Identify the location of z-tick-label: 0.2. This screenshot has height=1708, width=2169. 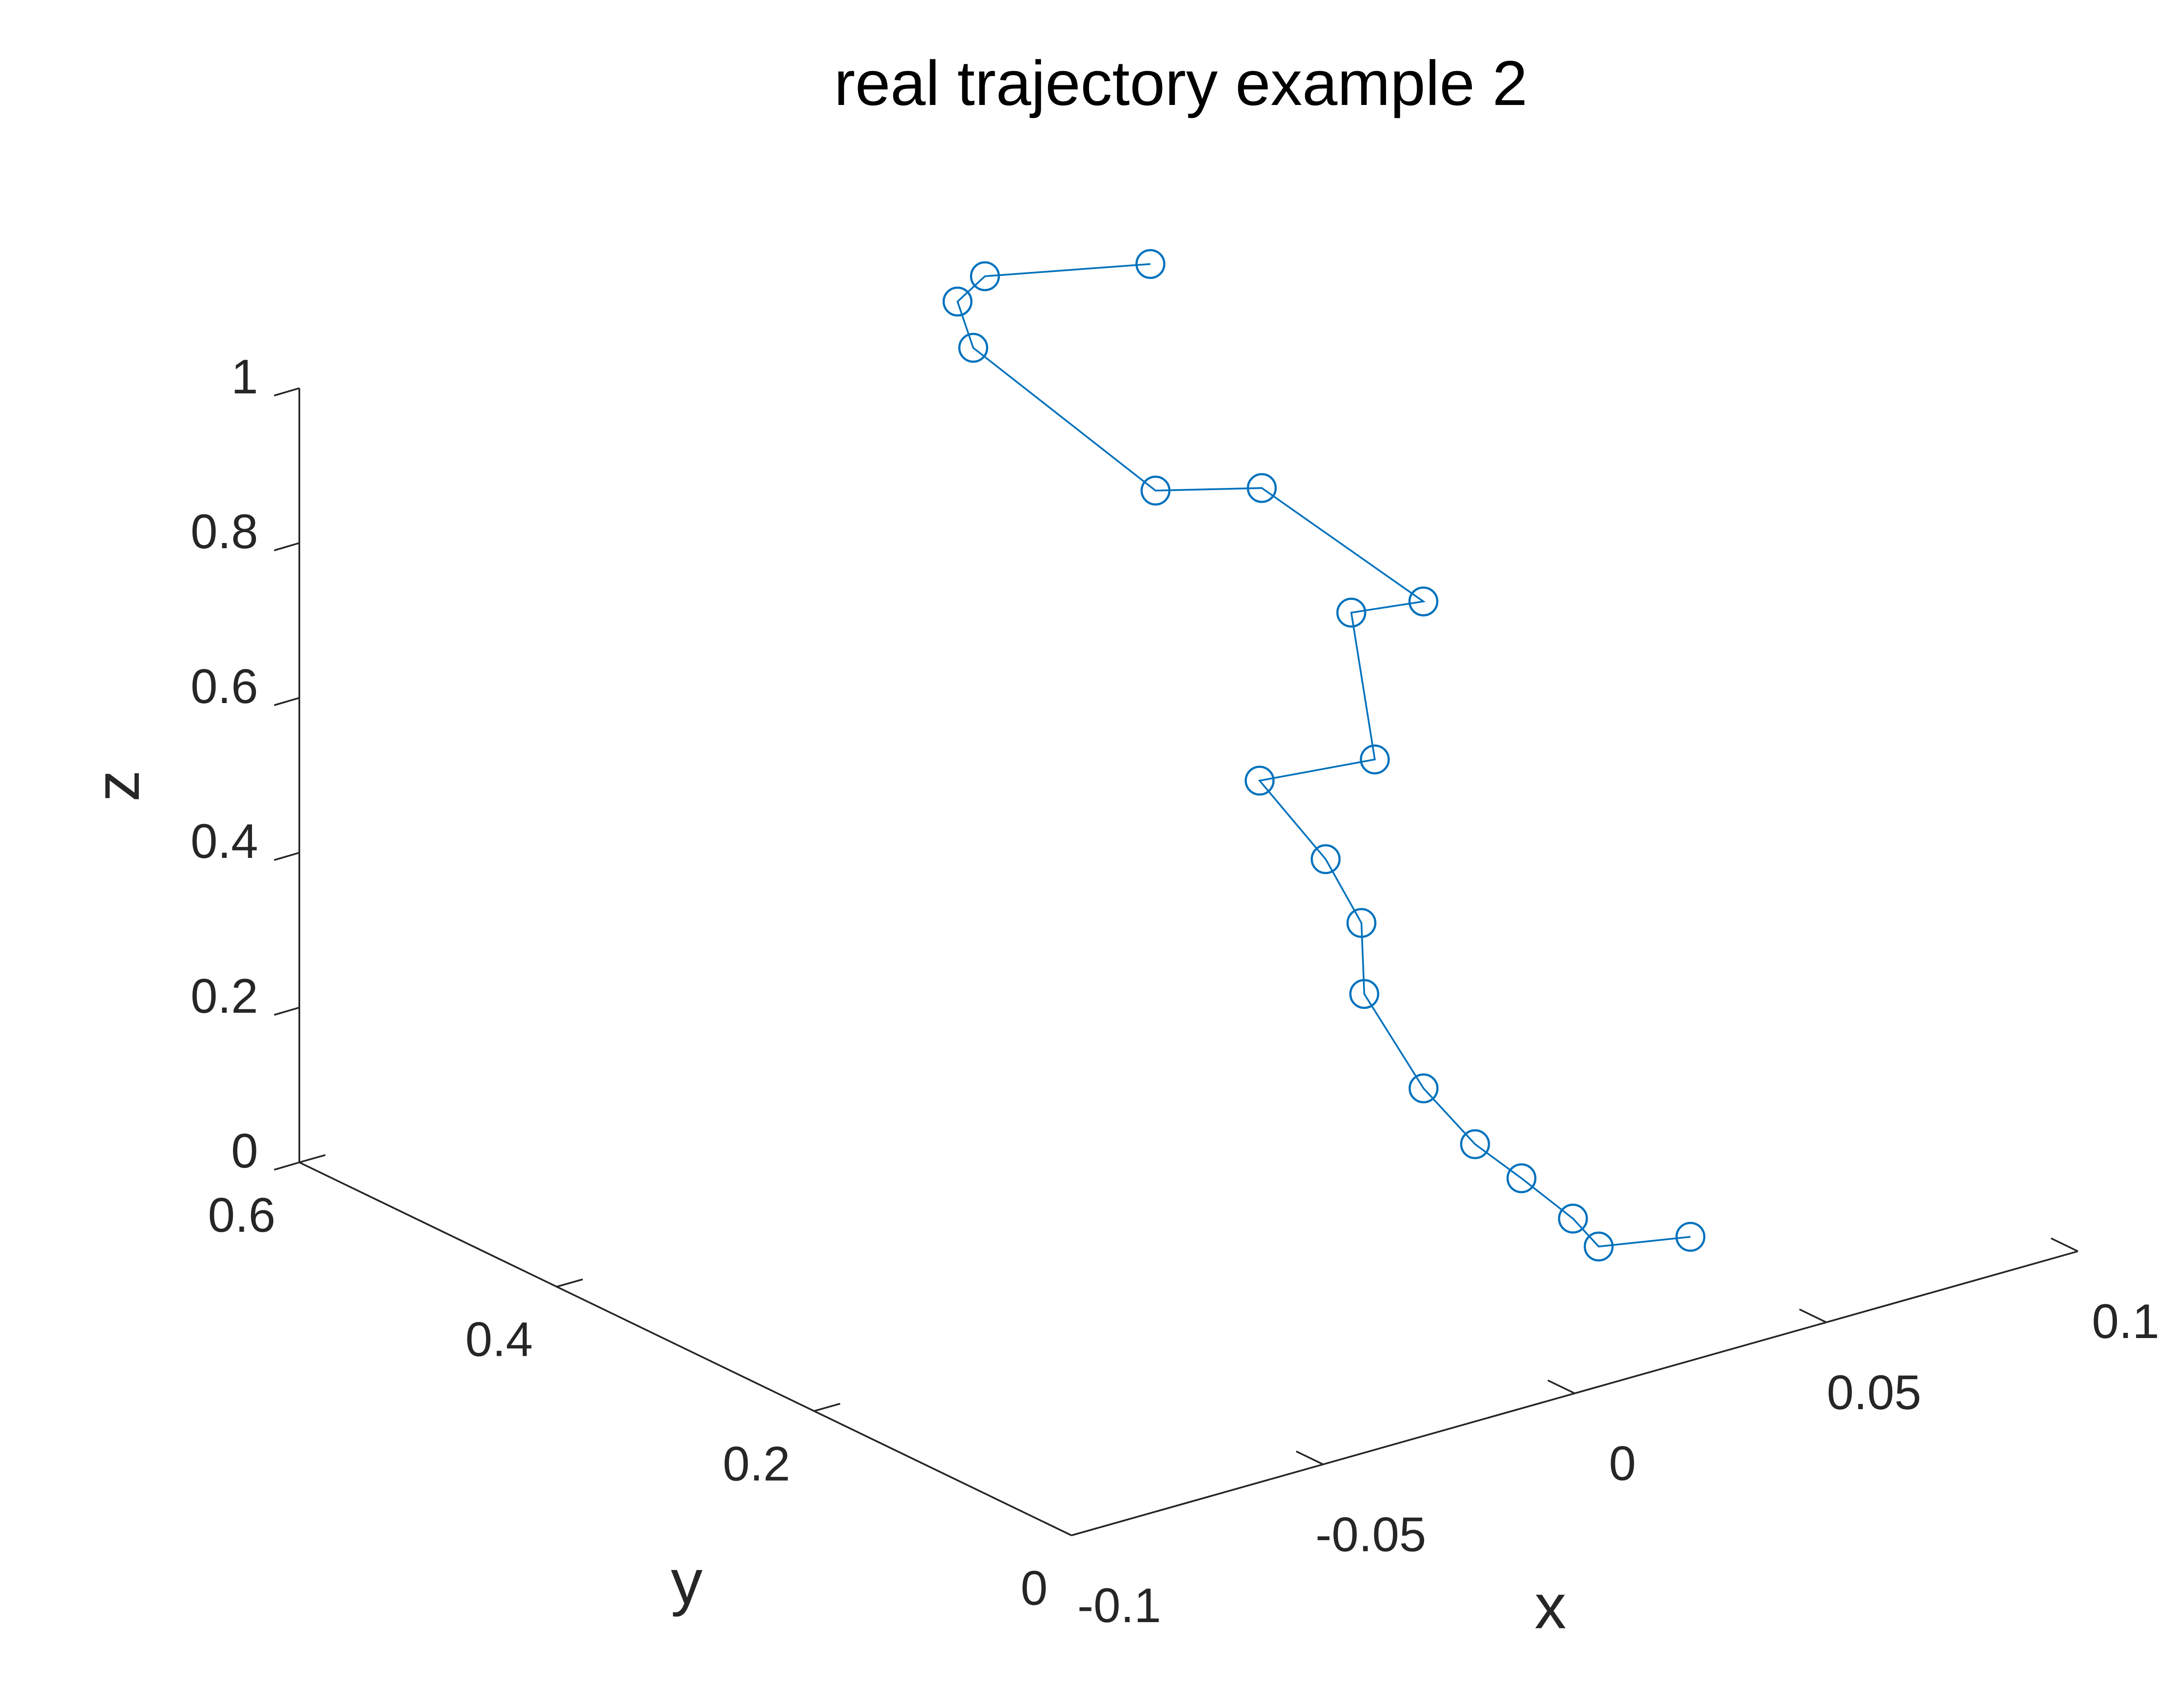
(224, 996).